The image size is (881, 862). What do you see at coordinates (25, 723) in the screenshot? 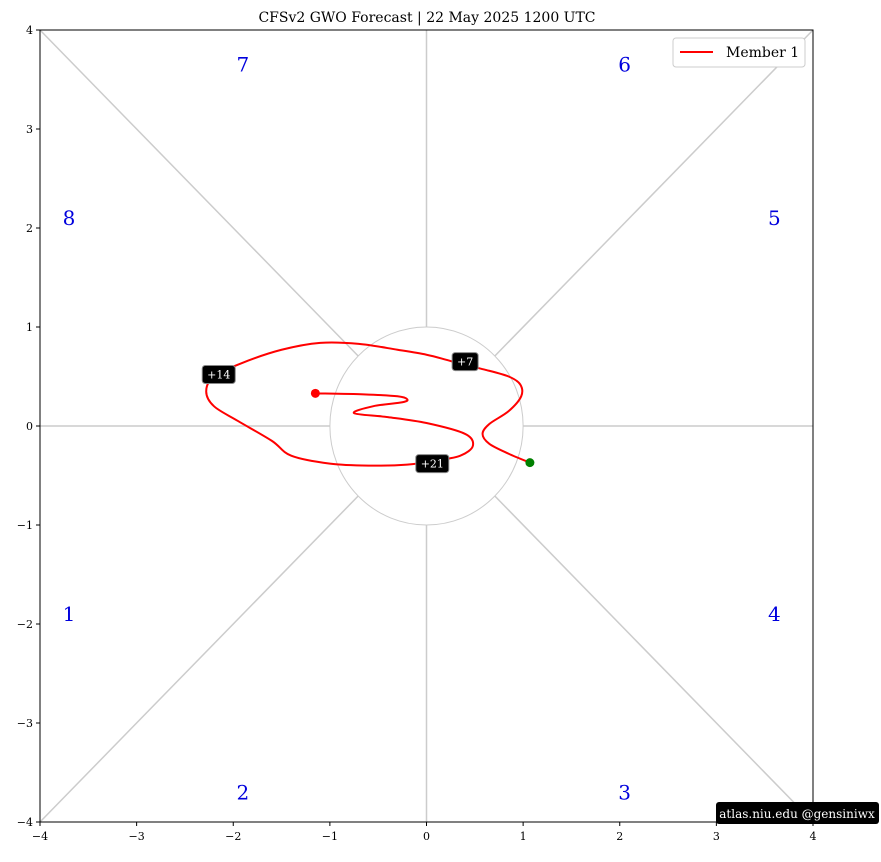
I see `y-tick-label: −3` at bounding box center [25, 723].